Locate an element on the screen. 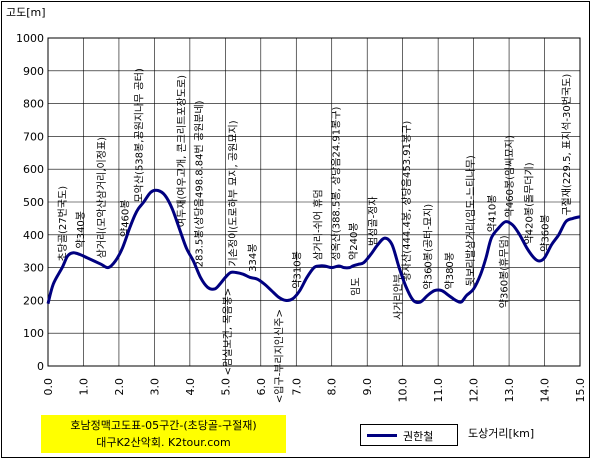  x-tick-label: 7.0 is located at coordinates (296, 387).